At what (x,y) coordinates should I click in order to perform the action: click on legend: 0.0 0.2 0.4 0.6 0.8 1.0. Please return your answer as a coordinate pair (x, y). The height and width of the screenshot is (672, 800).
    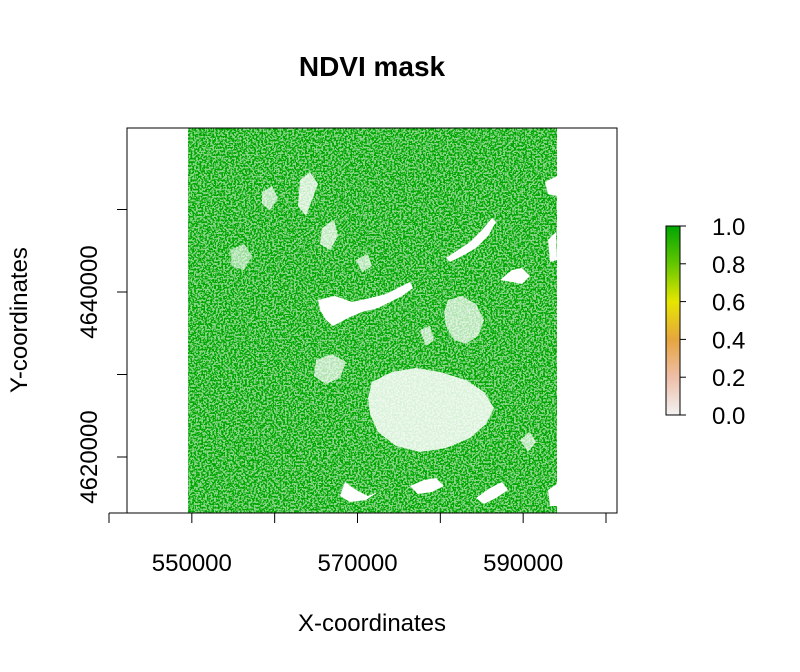
    Looking at the image, I should click on (705, 322).